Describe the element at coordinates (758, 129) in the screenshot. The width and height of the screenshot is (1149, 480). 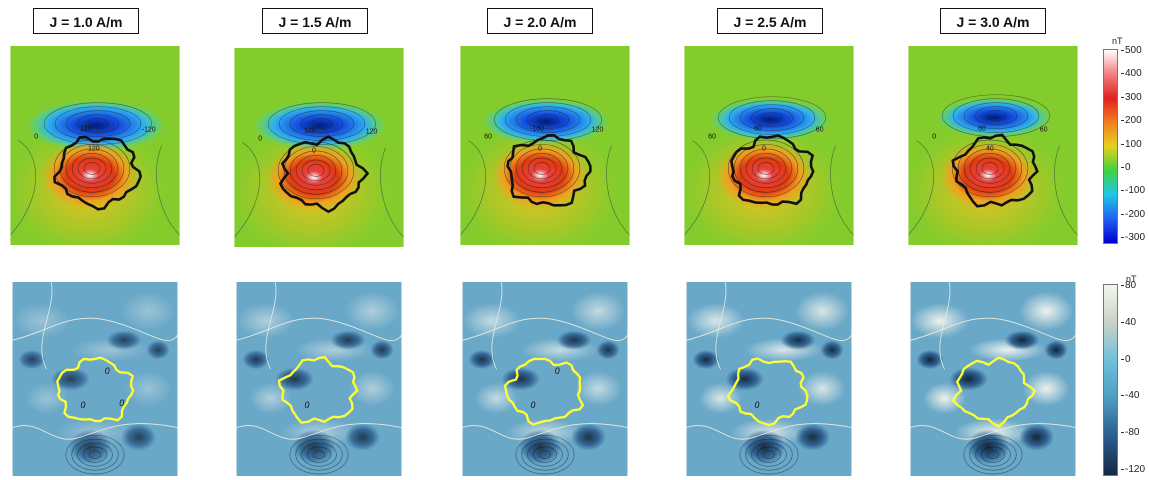
I see `contour-label: 60` at that location.